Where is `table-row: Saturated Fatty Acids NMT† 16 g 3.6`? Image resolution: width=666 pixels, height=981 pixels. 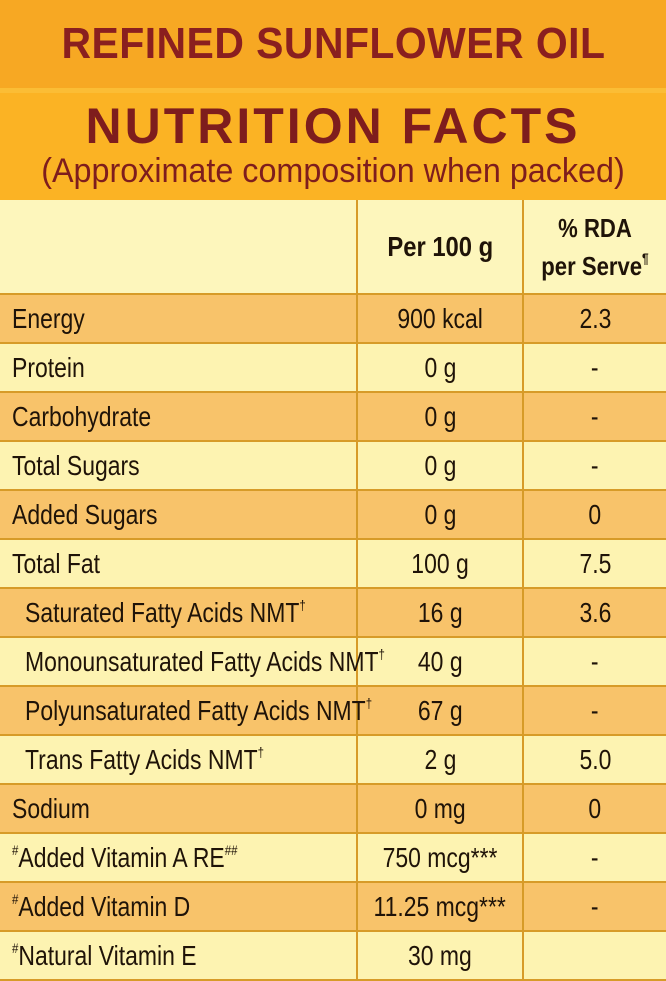
table-row: Saturated Fatty Acids NMT† 16 g 3.6 is located at coordinates (333, 613).